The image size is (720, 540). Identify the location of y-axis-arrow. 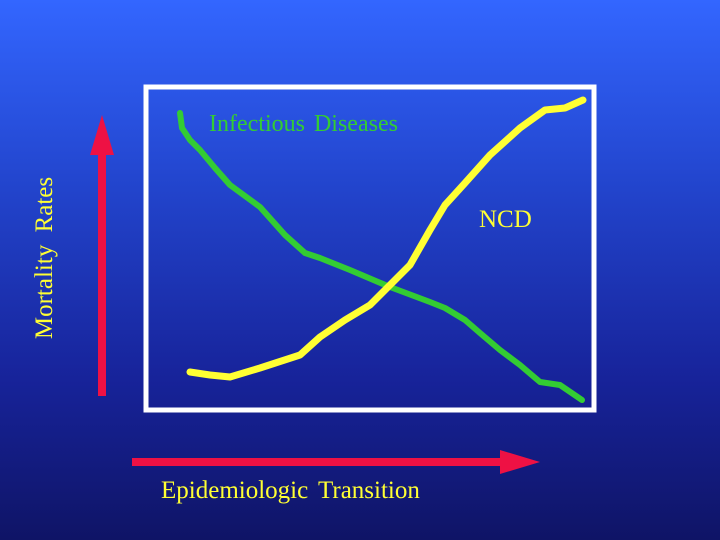
(102, 255).